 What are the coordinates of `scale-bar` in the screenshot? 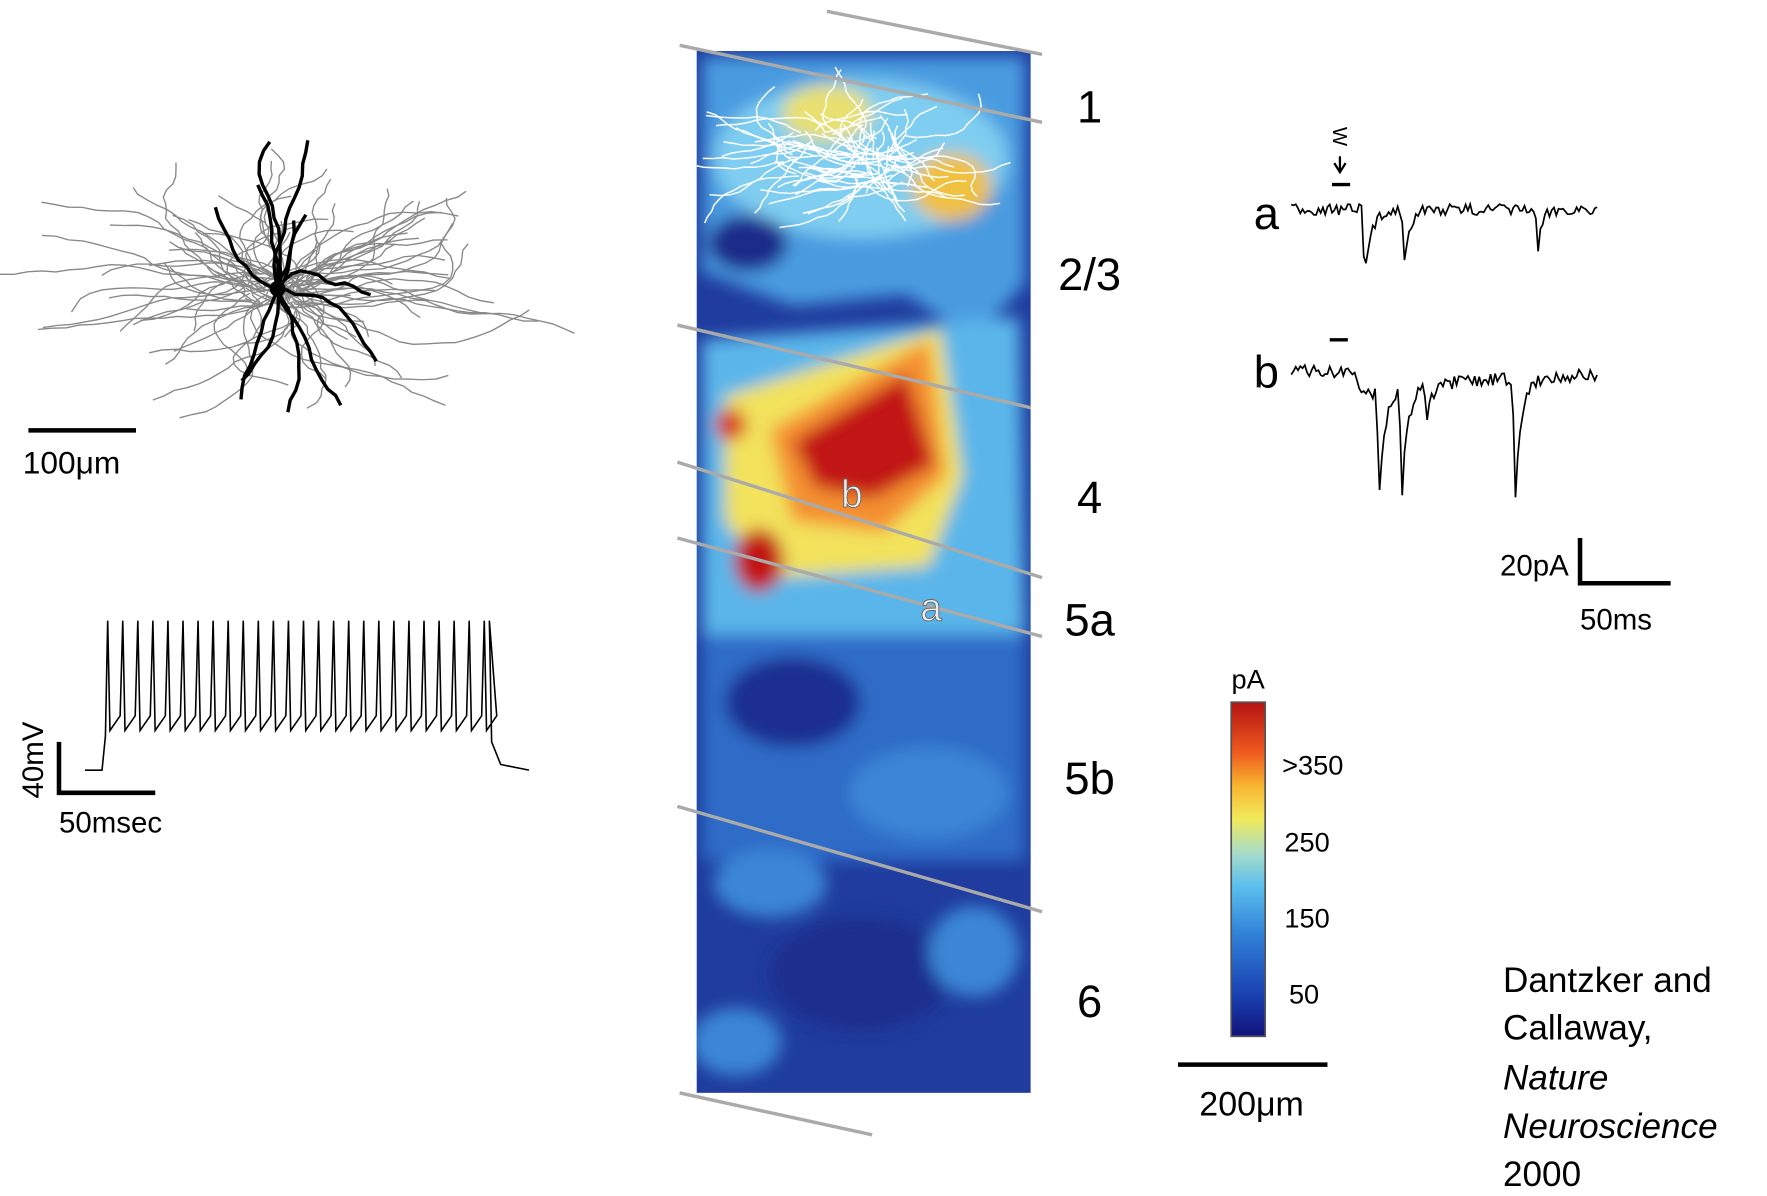 It's located at (106, 768).